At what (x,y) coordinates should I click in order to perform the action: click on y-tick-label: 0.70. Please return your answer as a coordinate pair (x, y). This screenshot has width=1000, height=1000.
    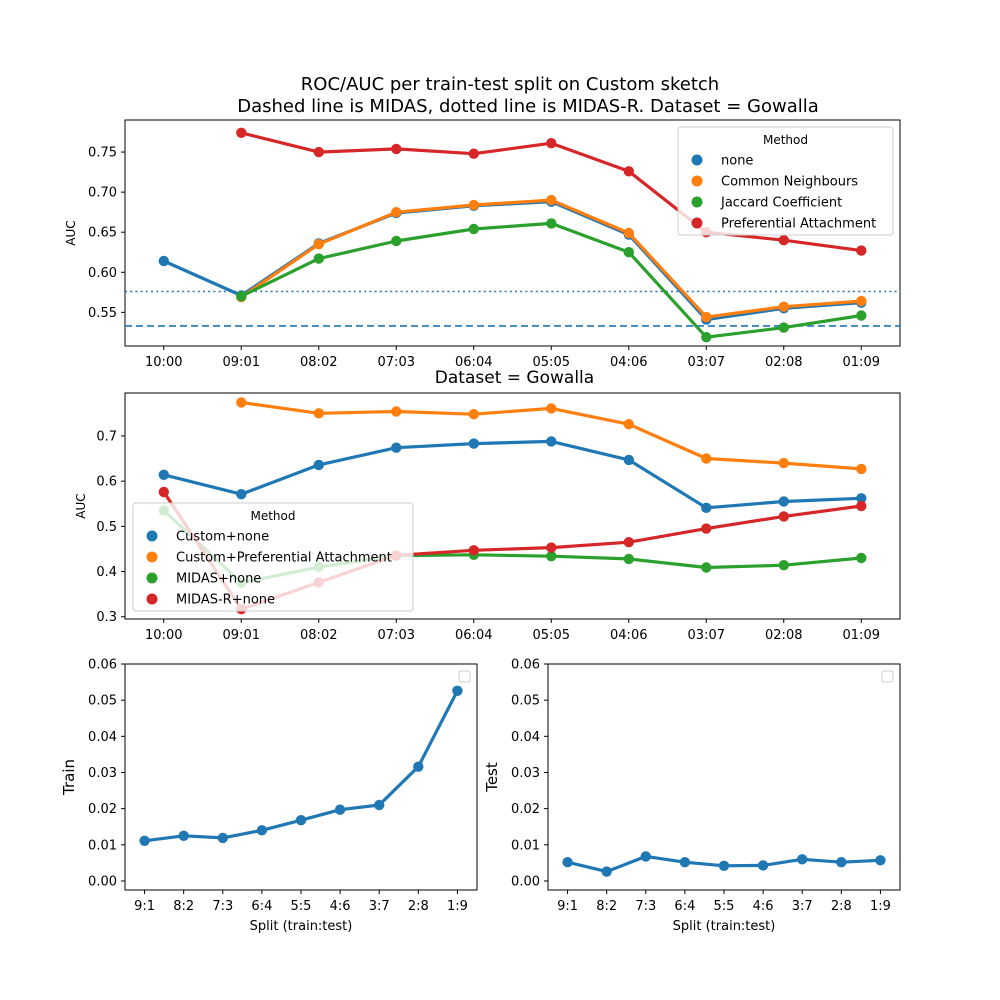
    Looking at the image, I should click on (102, 193).